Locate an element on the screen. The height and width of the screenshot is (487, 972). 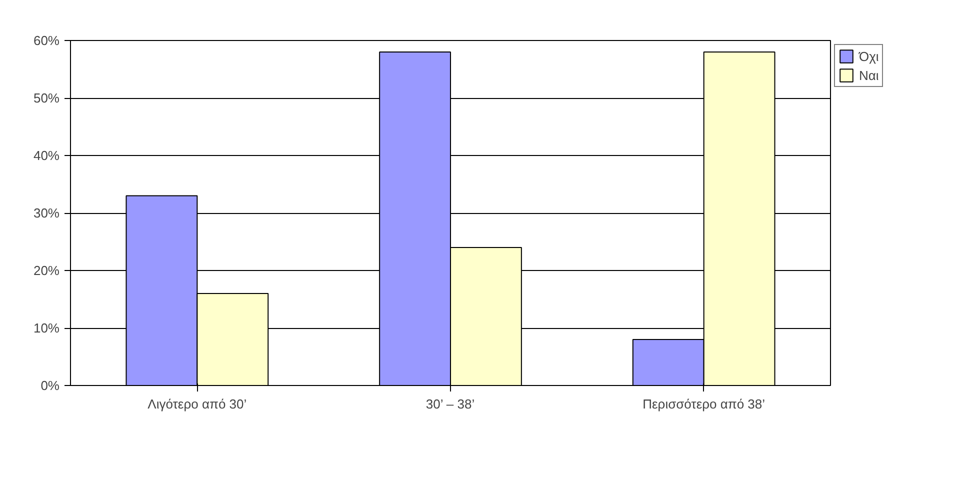
y-tick-label: 0% is located at coordinates (50, 385).